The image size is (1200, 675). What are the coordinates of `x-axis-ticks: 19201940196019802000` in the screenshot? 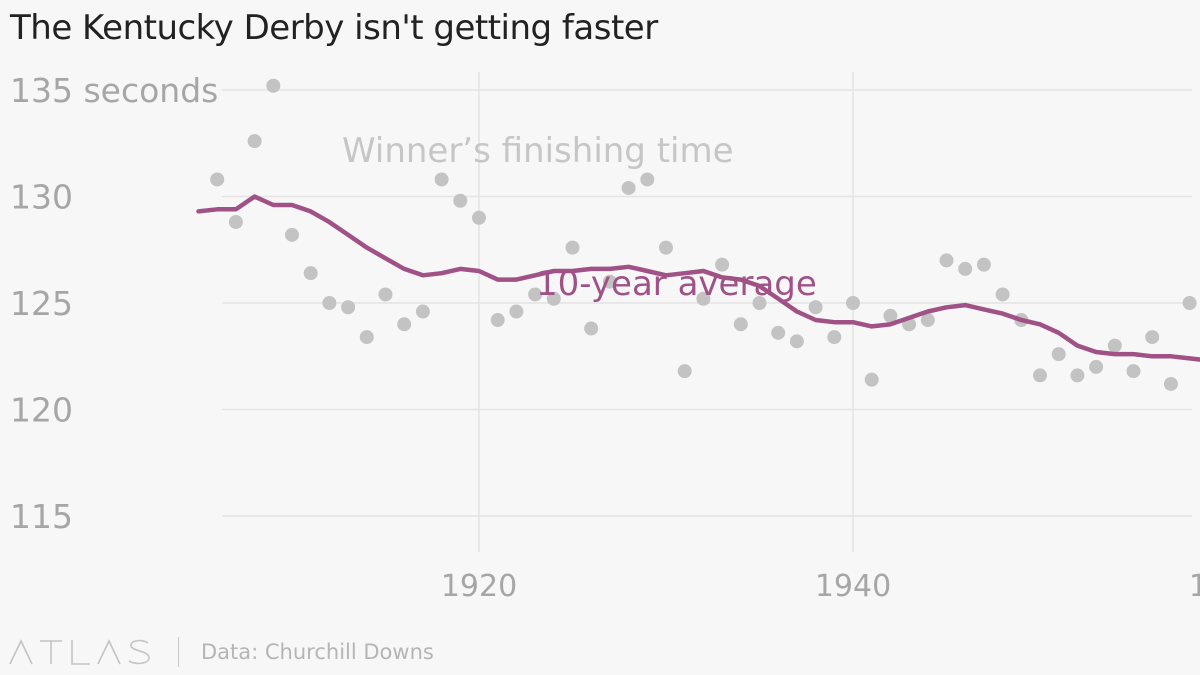 It's located at (820, 586).